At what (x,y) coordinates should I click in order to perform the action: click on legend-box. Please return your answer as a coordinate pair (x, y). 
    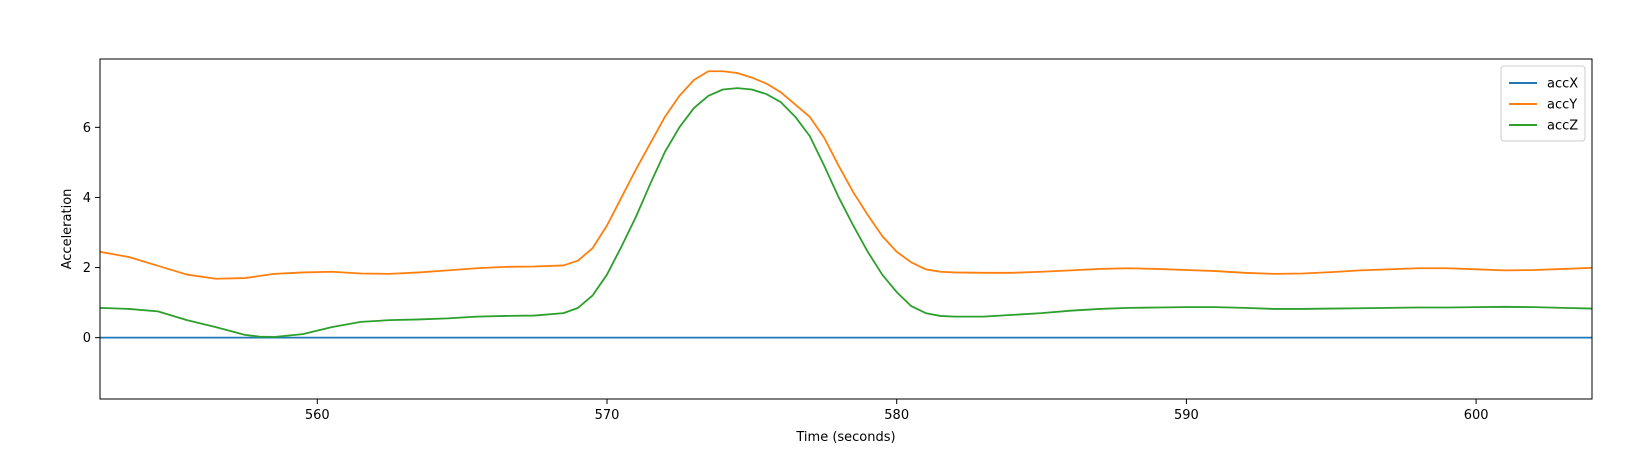
    Looking at the image, I should click on (1543, 103).